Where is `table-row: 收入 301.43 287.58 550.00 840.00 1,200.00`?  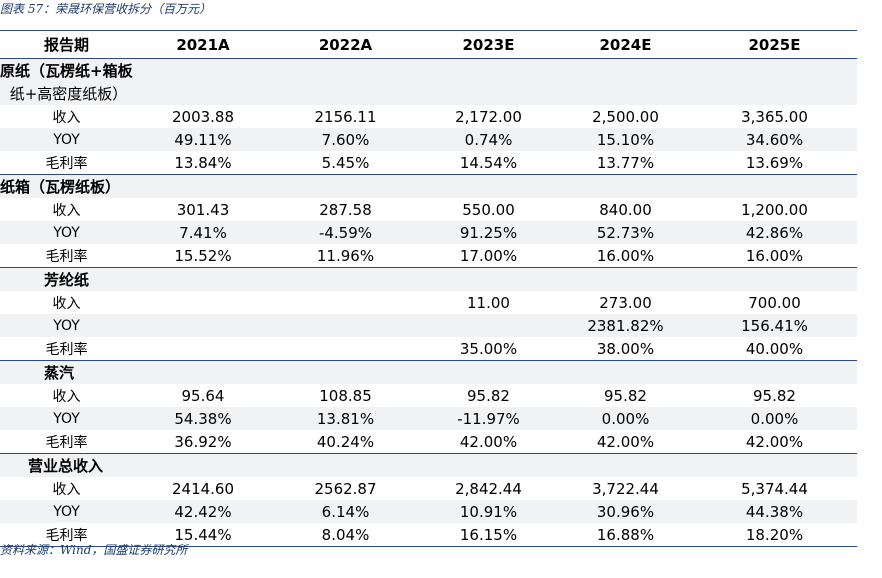
table-row: 收入 301.43 287.58 550.00 840.00 1,200.00 is located at coordinates (428, 209).